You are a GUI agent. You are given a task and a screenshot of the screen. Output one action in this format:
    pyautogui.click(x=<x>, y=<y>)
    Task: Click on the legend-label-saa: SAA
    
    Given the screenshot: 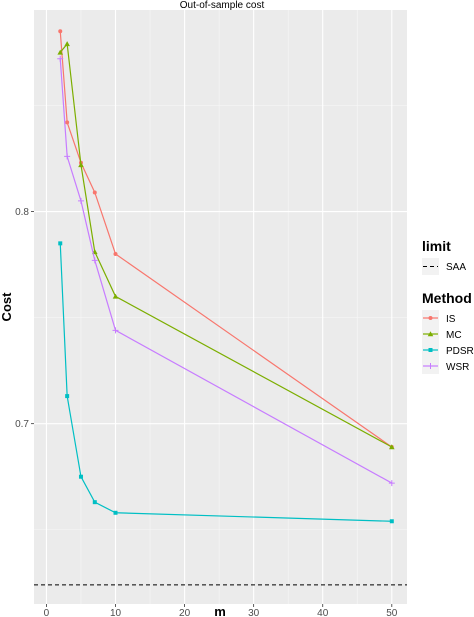 What is the action you would take?
    pyautogui.click(x=456, y=267)
    